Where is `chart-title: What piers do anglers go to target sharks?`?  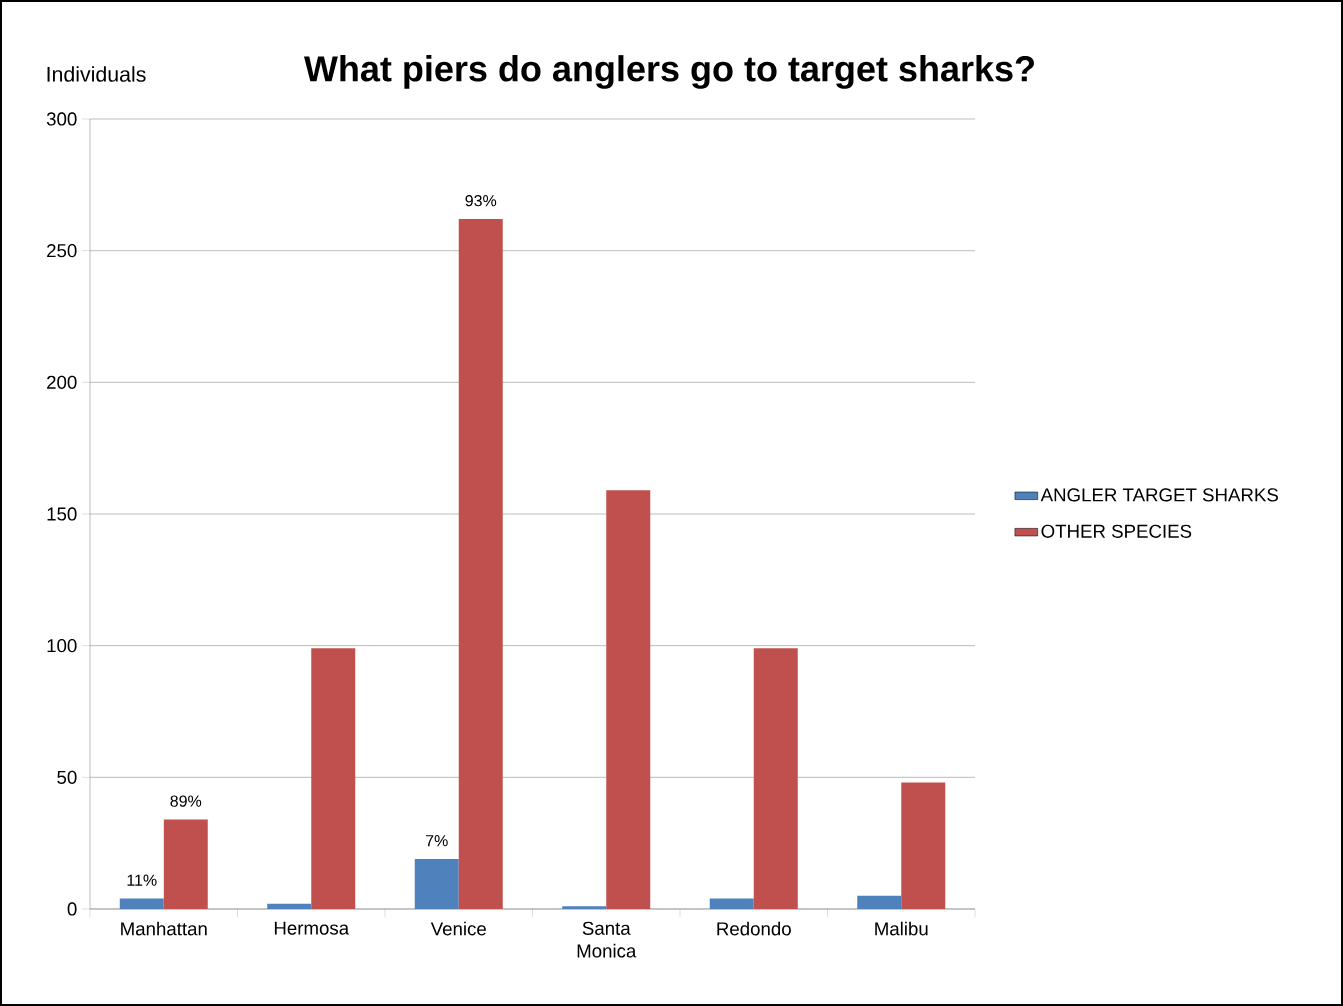 chart-title: What piers do anglers go to target sharks? is located at coordinates (668, 72).